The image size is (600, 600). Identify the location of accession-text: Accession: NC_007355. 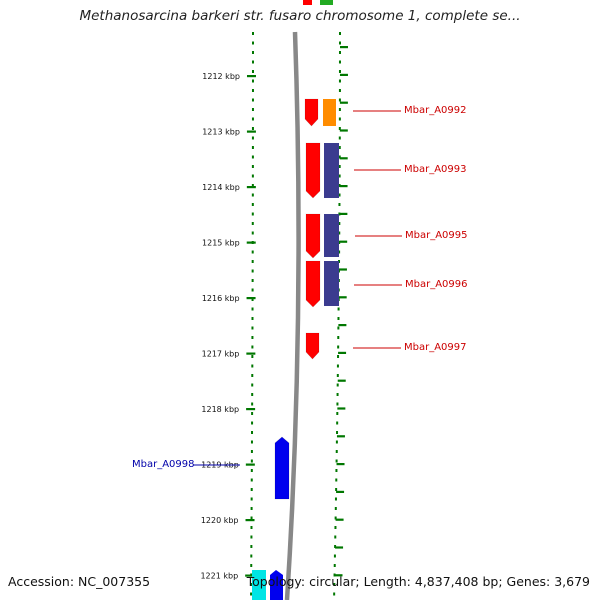
(79, 581).